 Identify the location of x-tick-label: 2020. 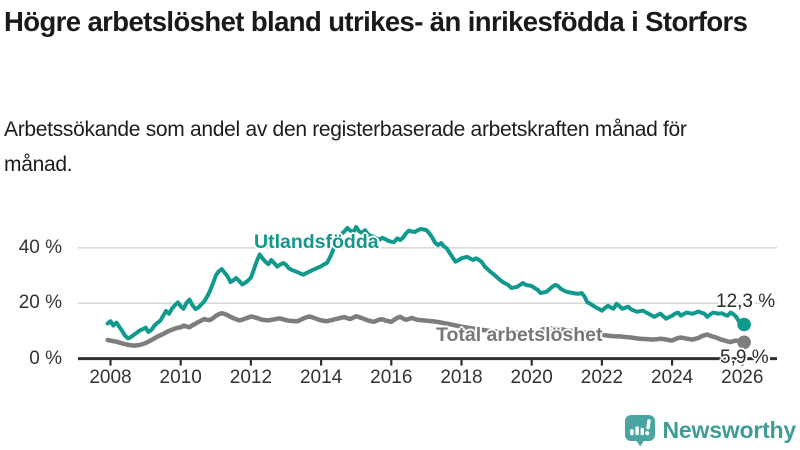
(531, 377).